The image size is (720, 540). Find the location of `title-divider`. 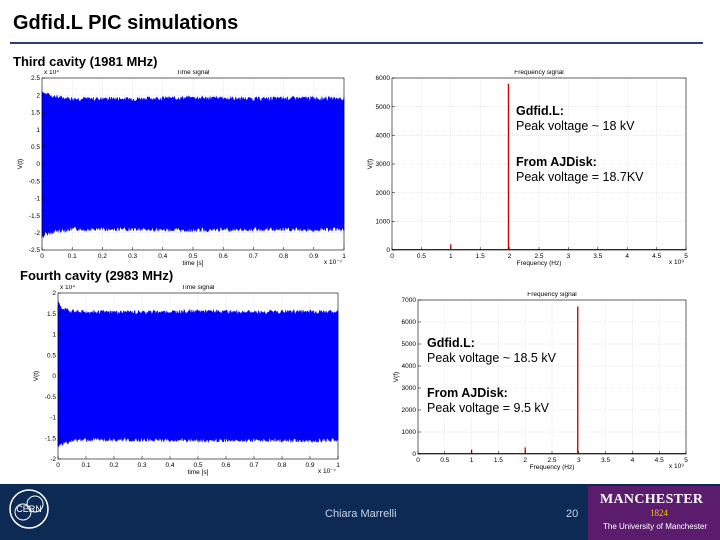

title-divider is located at coordinates (356, 43).